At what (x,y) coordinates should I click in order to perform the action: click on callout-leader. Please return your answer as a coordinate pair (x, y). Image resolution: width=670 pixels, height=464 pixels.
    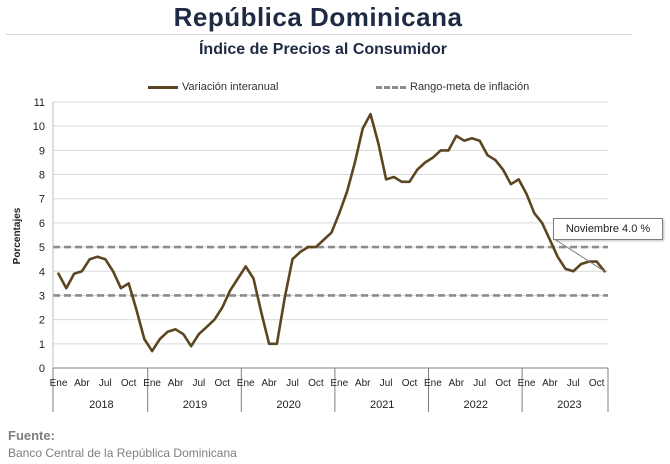
    Looking at the image, I should click on (580, 255).